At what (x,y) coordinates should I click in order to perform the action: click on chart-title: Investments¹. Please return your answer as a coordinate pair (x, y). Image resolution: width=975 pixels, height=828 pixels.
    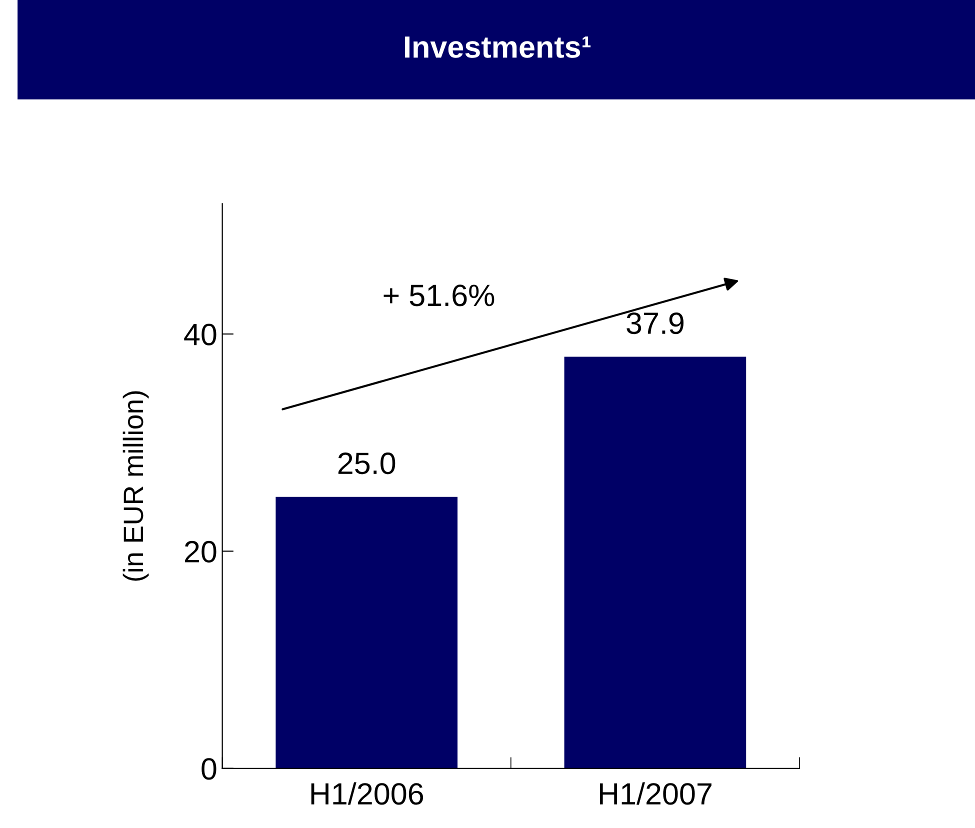
    Looking at the image, I should click on (498, 47).